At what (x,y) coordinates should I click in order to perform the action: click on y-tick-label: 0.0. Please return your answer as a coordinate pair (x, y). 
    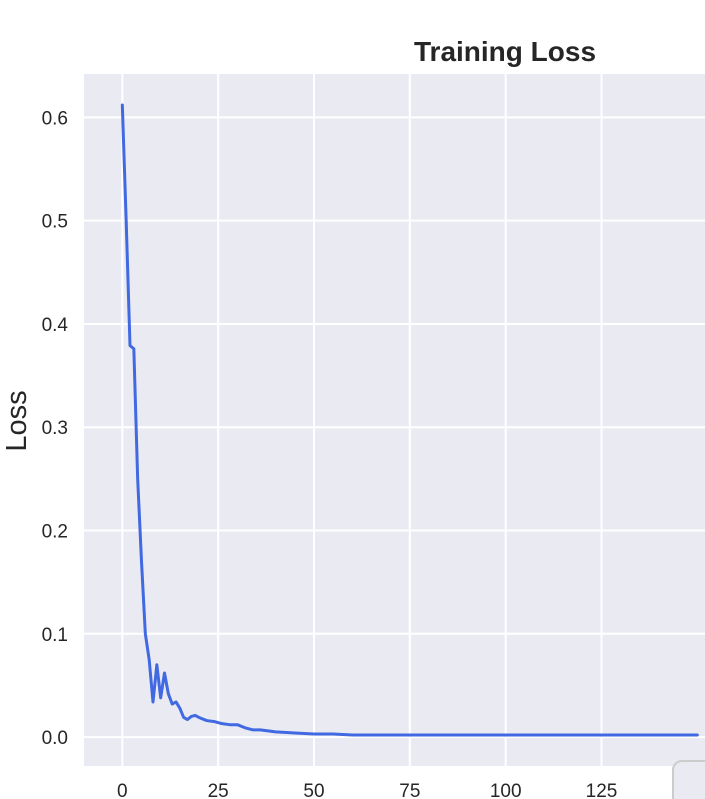
    Looking at the image, I should click on (55, 738).